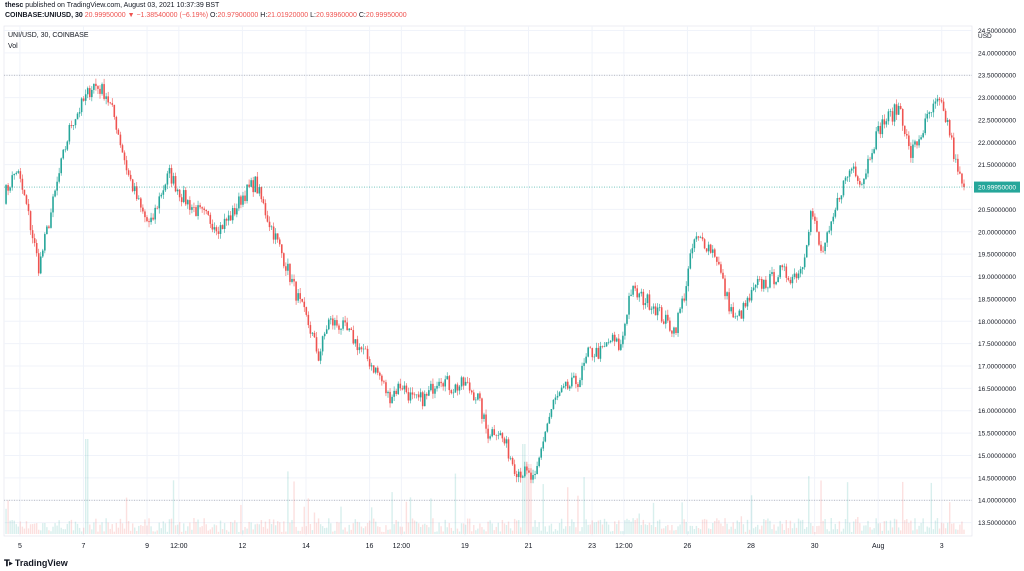 The width and height of the screenshot is (1024, 571). I want to click on legend-title: UNI/USD, 30, COINBASE, so click(48, 35).